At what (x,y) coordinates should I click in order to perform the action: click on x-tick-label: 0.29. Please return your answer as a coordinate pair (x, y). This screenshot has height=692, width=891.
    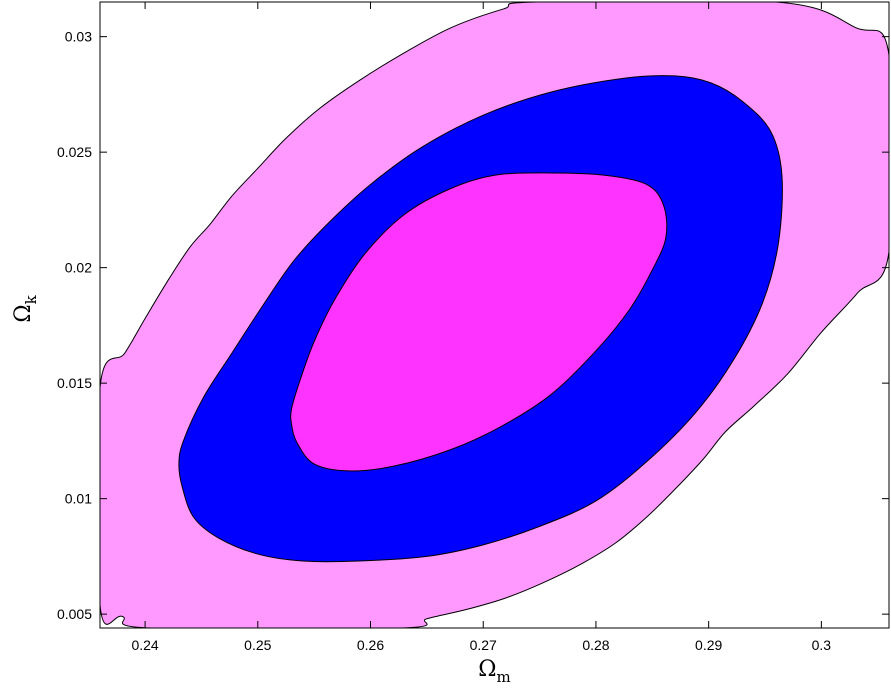
    Looking at the image, I should click on (708, 645).